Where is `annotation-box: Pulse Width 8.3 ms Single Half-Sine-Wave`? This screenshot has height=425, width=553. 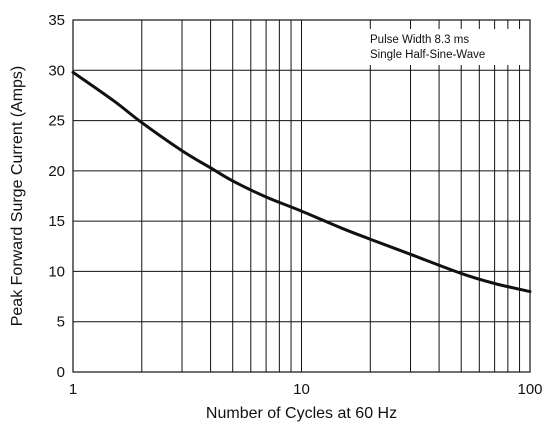 annotation-box: Pulse Width 8.3 ms Single Half-Sine-Wave is located at coordinates (443, 47).